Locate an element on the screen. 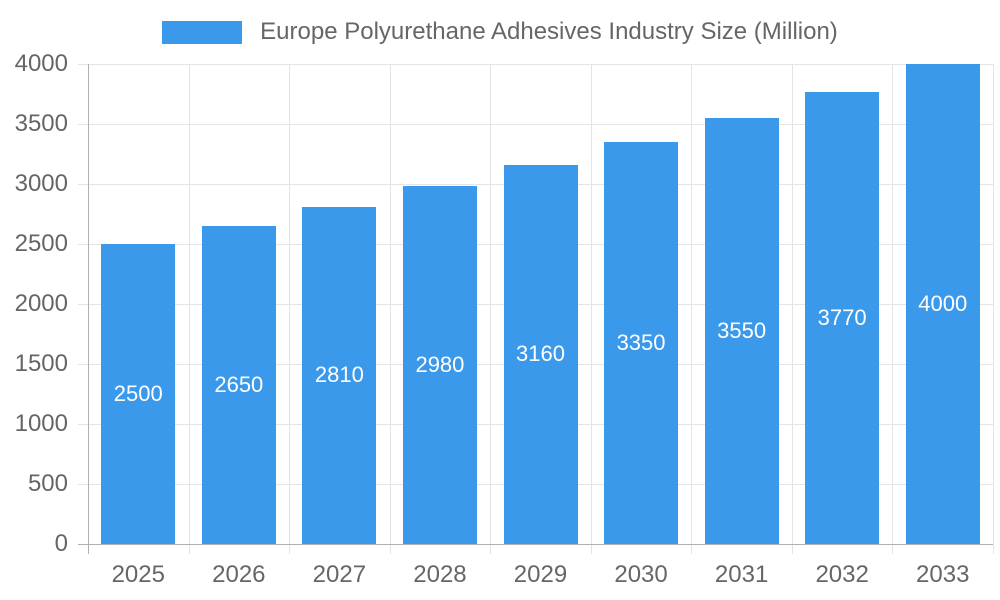  y-axis-label: 3000 is located at coordinates (41, 183).